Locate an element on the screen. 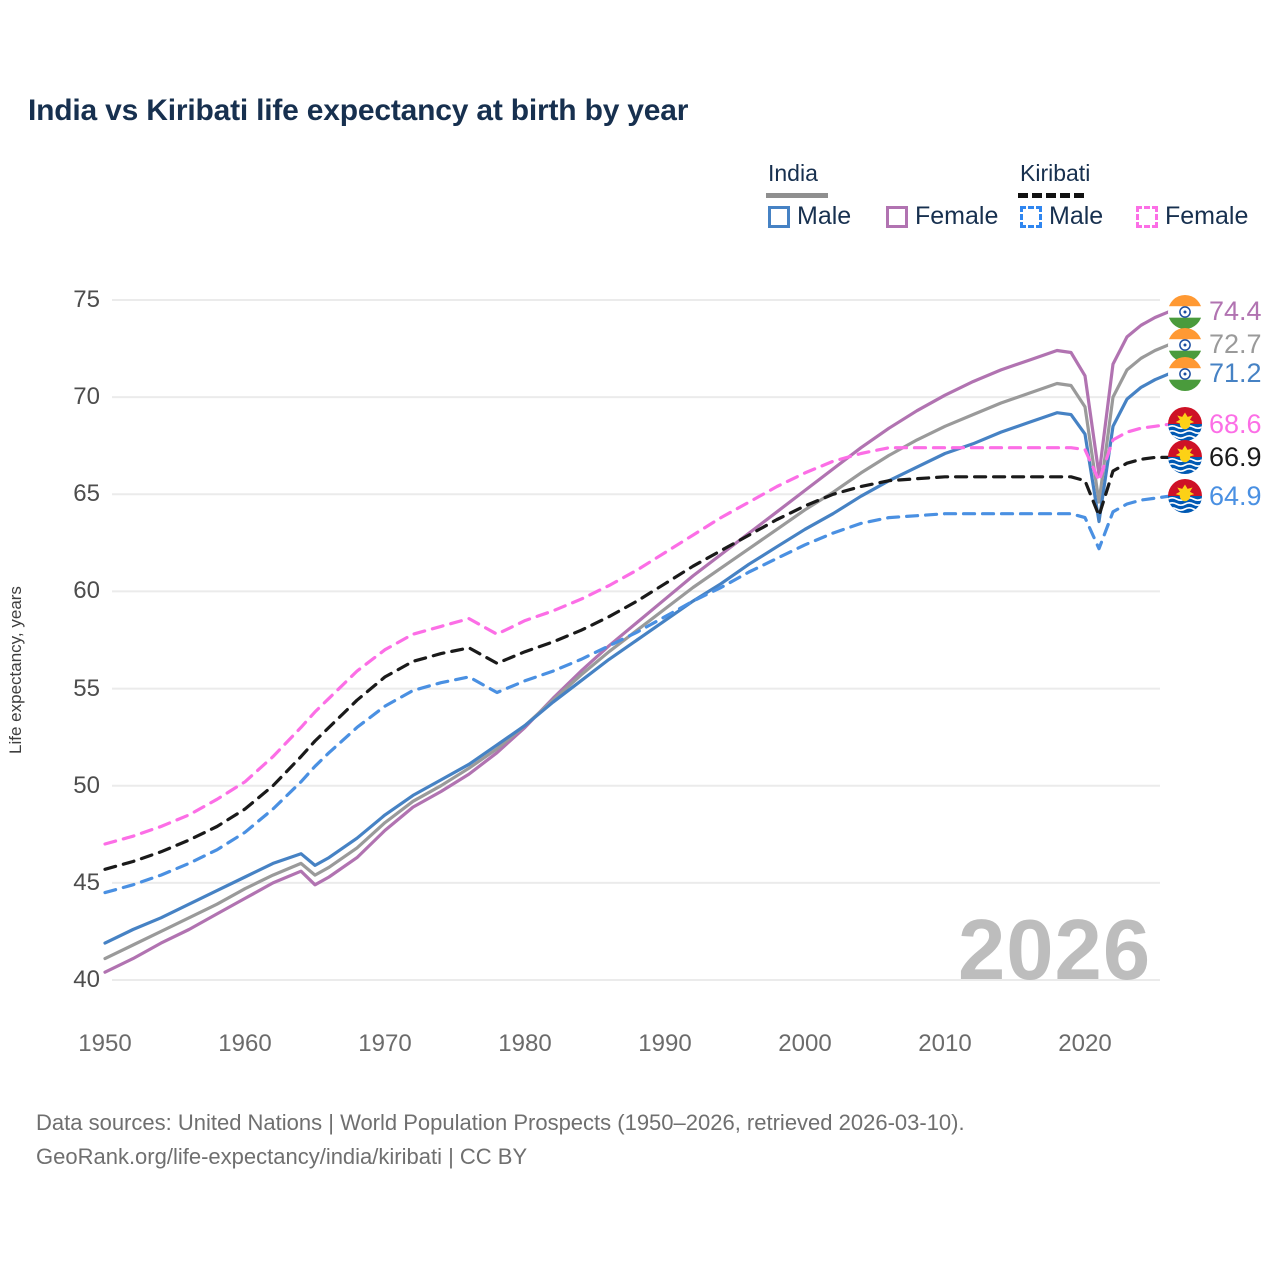  end-label-india-male: 71.2 is located at coordinates (1215, 373).